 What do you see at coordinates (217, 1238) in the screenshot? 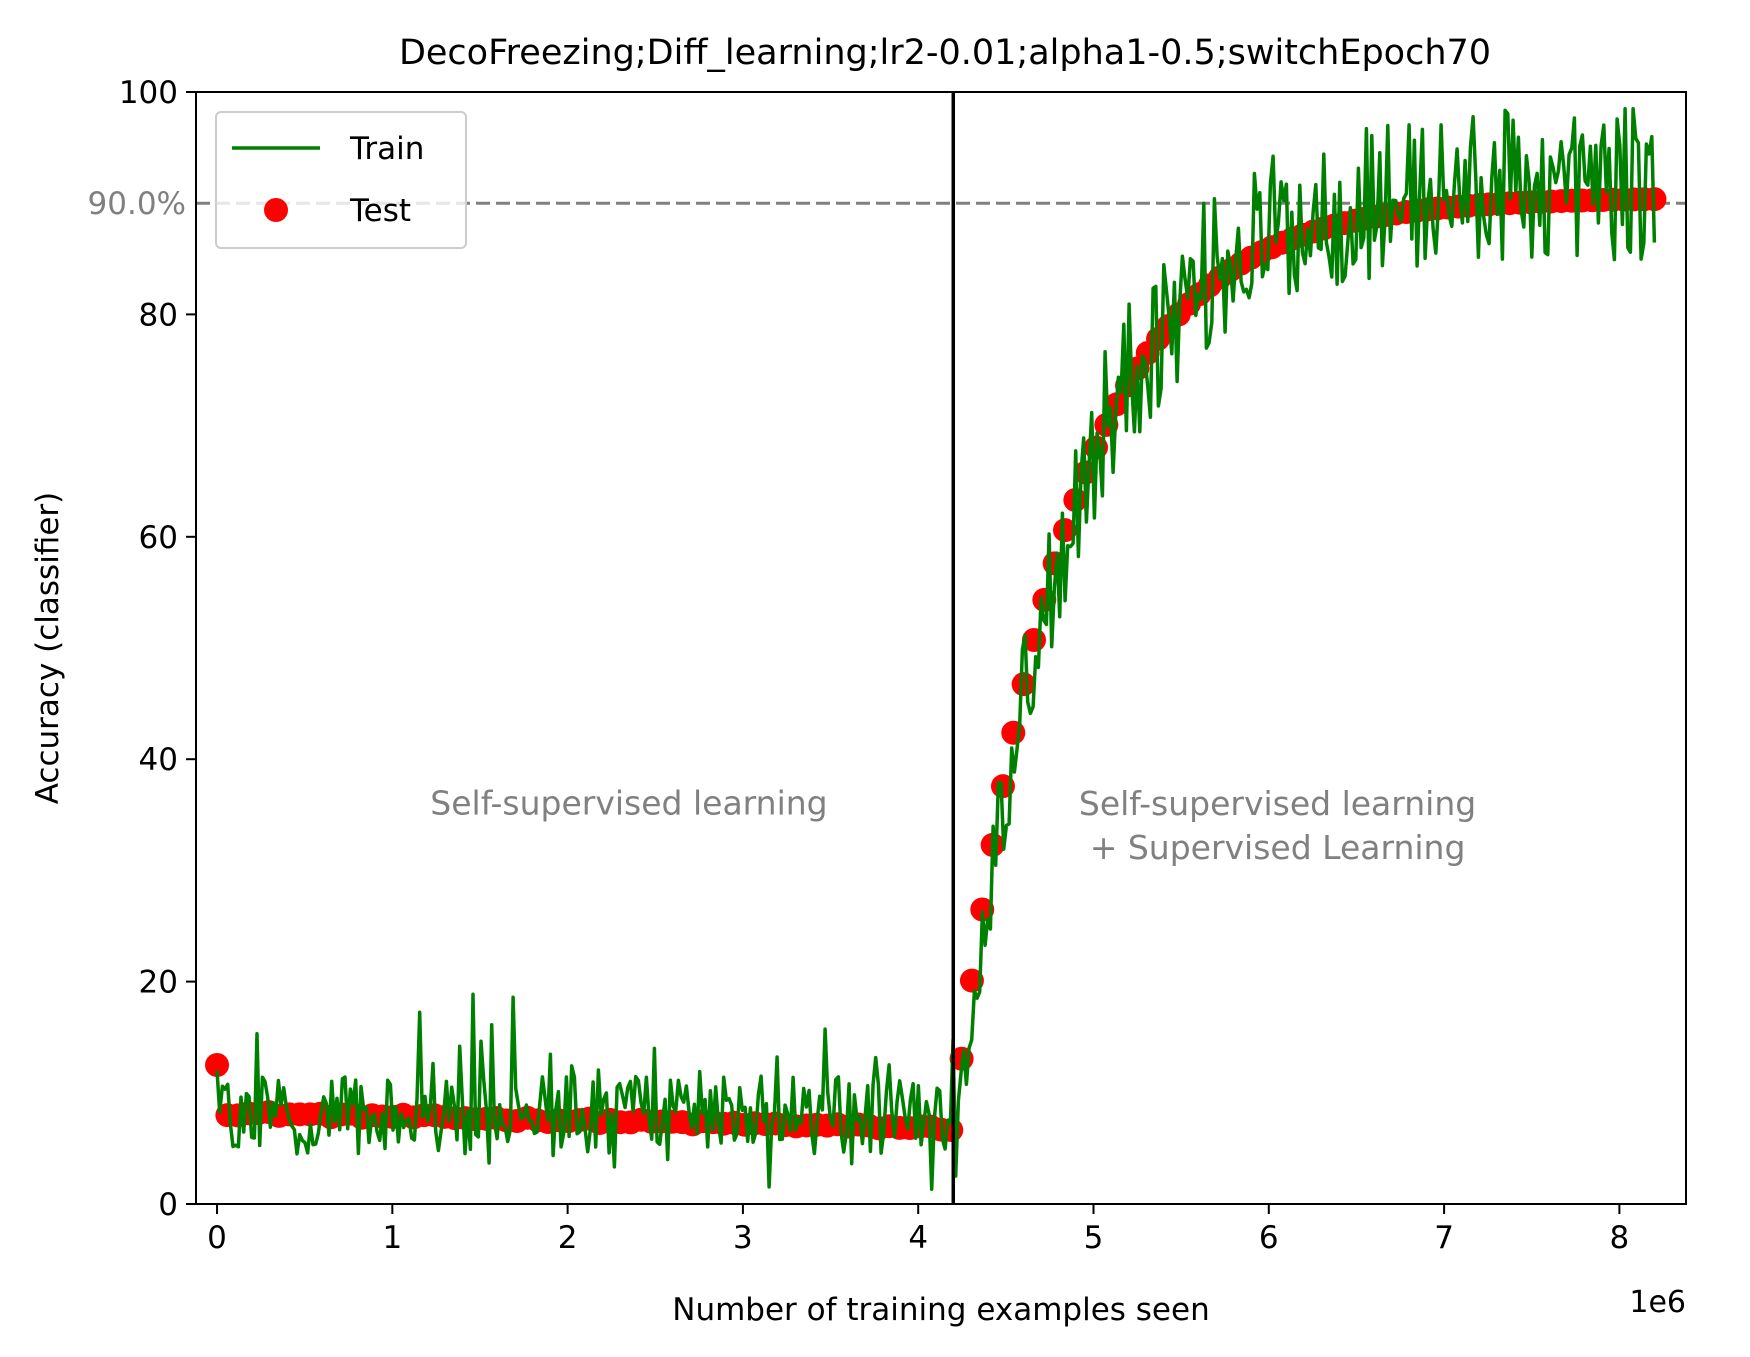
I see `x-tick-label: 0` at bounding box center [217, 1238].